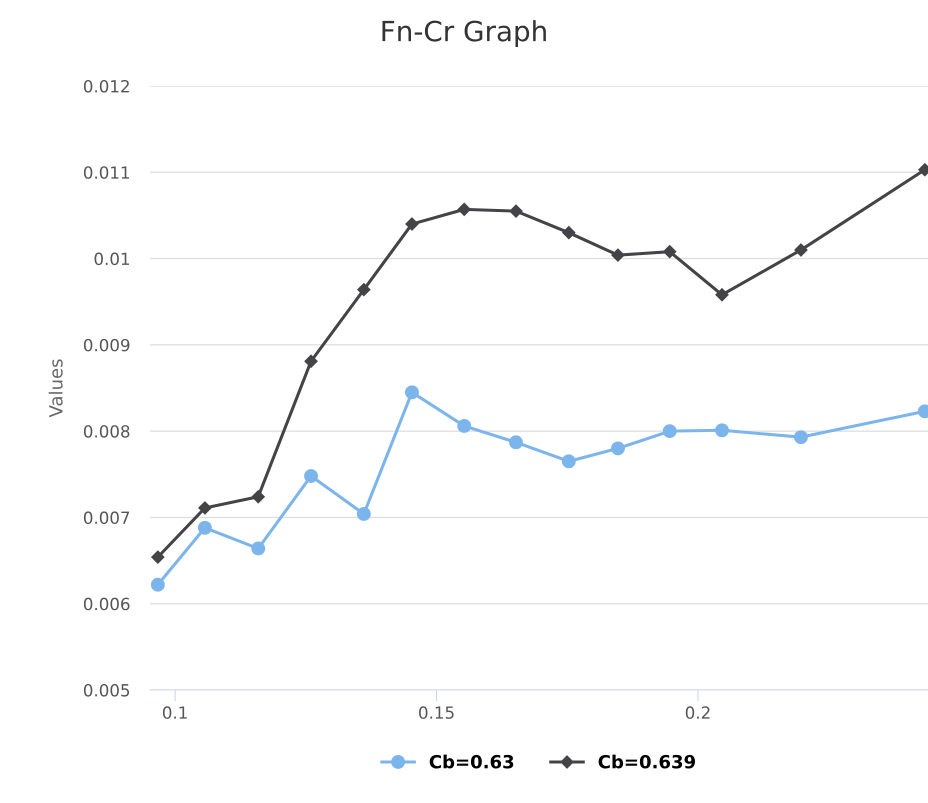  What do you see at coordinates (472, 761) in the screenshot?
I see `legend-label: Cb=0.63` at bounding box center [472, 761].